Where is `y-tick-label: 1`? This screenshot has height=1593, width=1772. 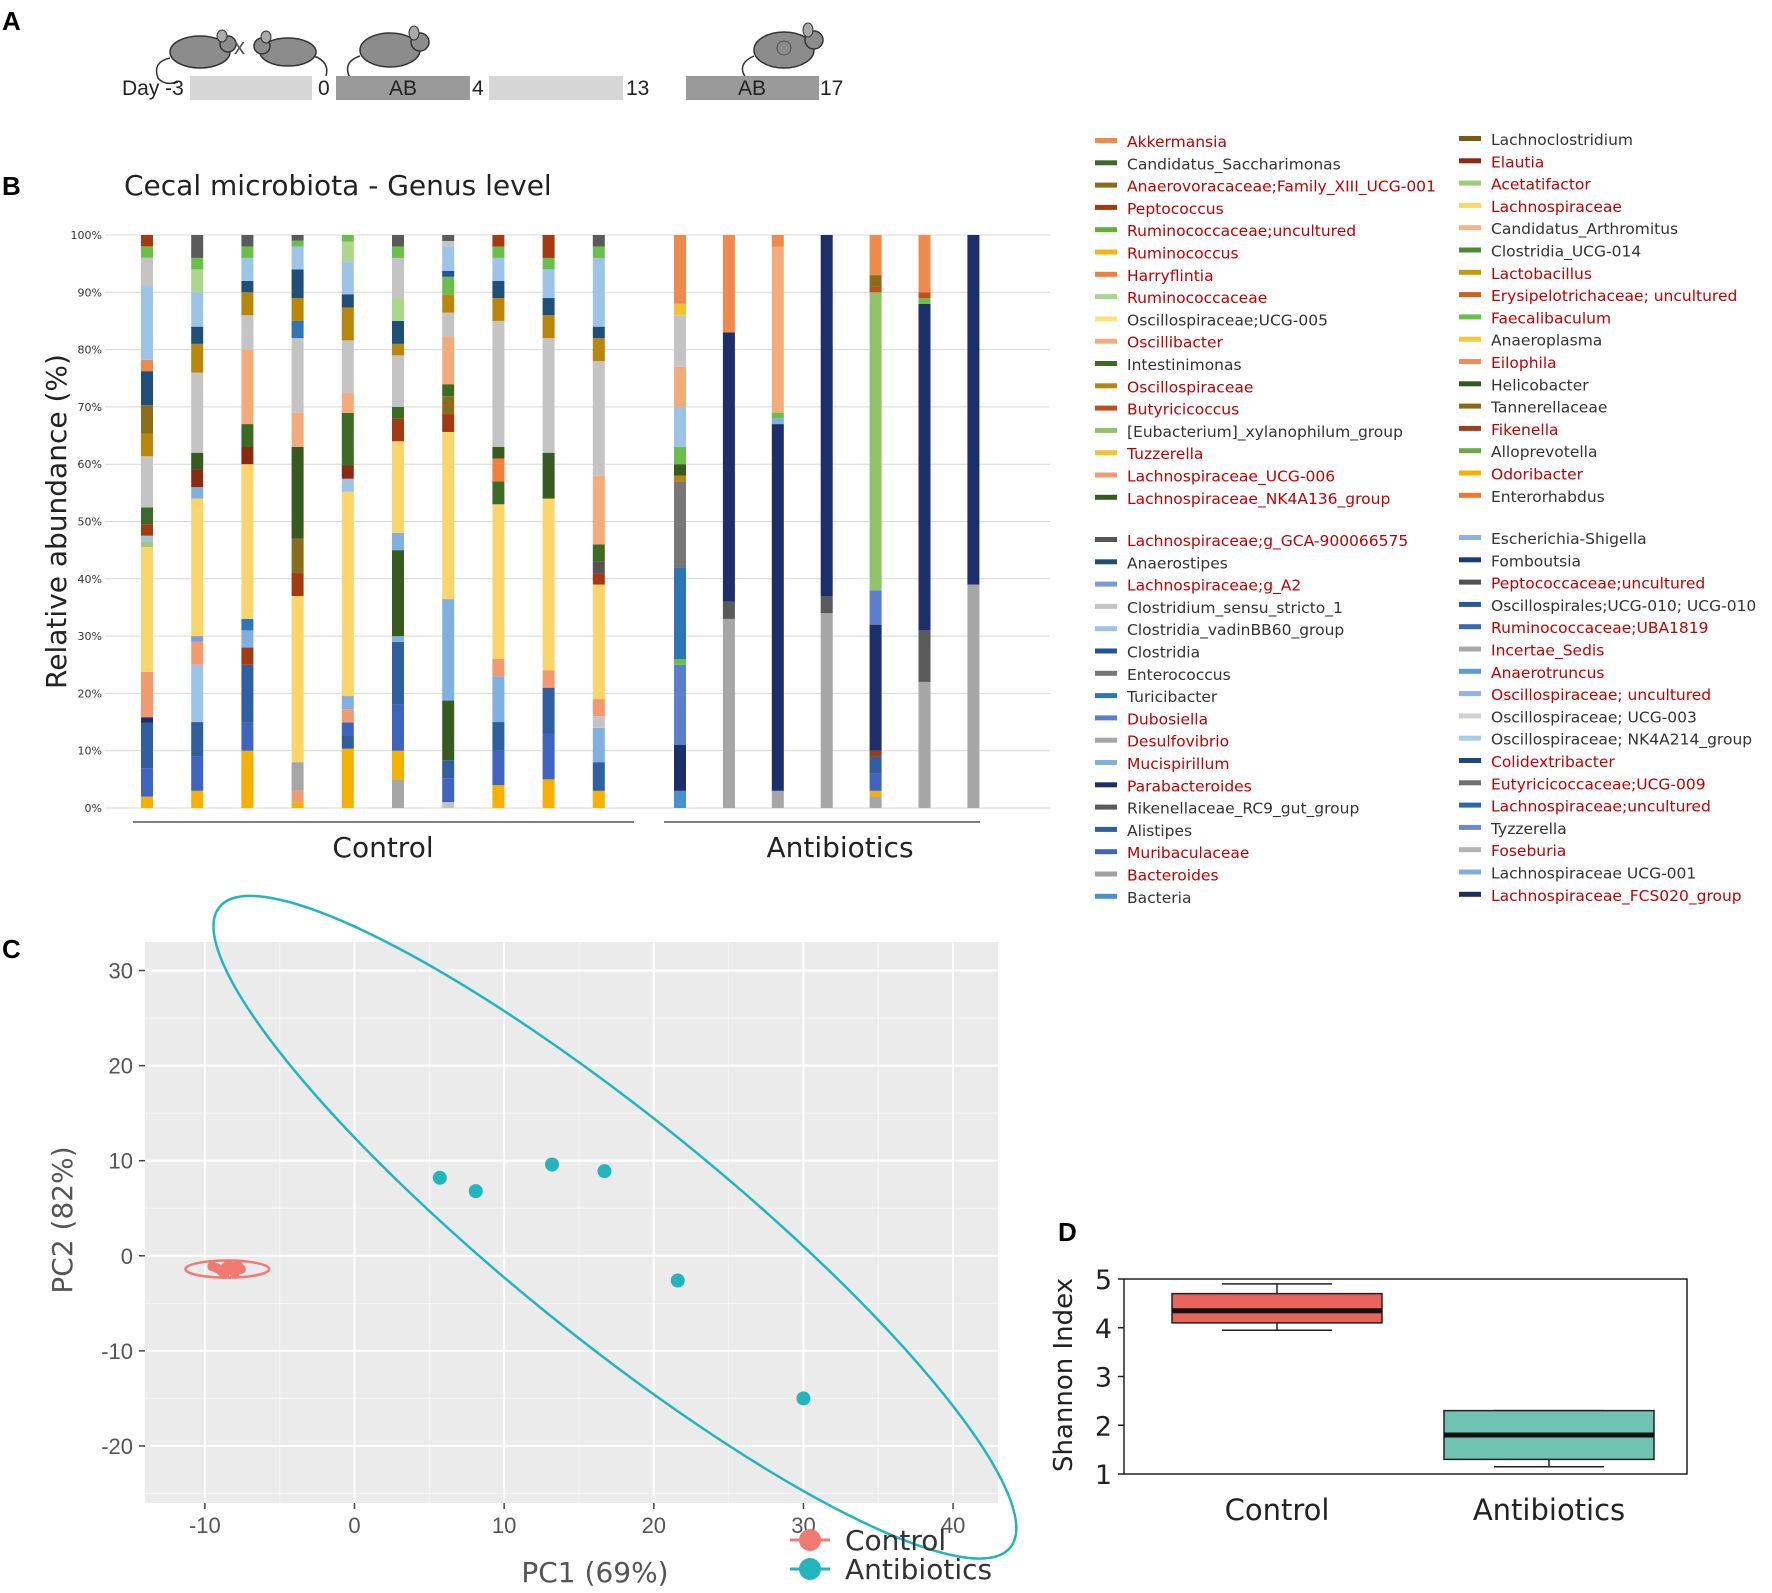
y-tick-label: 1 is located at coordinates (1103, 1475).